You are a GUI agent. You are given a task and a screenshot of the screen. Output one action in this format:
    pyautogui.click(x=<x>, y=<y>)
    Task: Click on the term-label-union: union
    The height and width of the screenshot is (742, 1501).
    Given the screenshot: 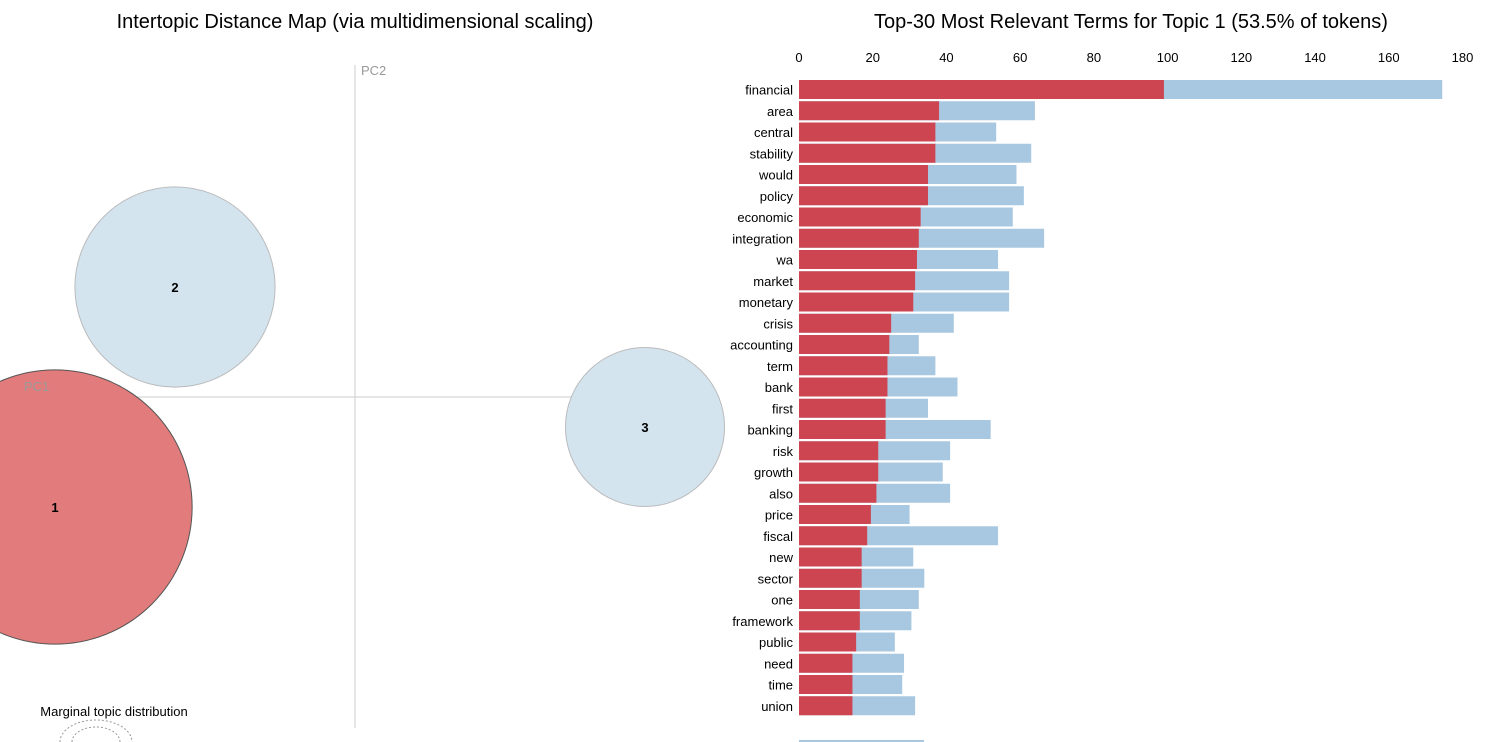 What is the action you would take?
    pyautogui.click(x=777, y=706)
    